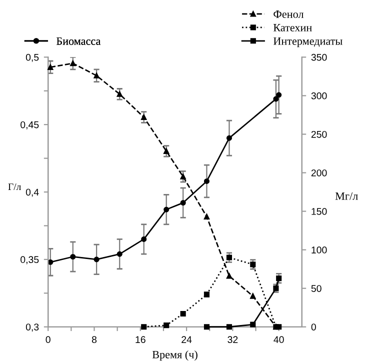  What do you see at coordinates (233, 340) in the screenshot?
I see `x-tick-label: 32` at bounding box center [233, 340].